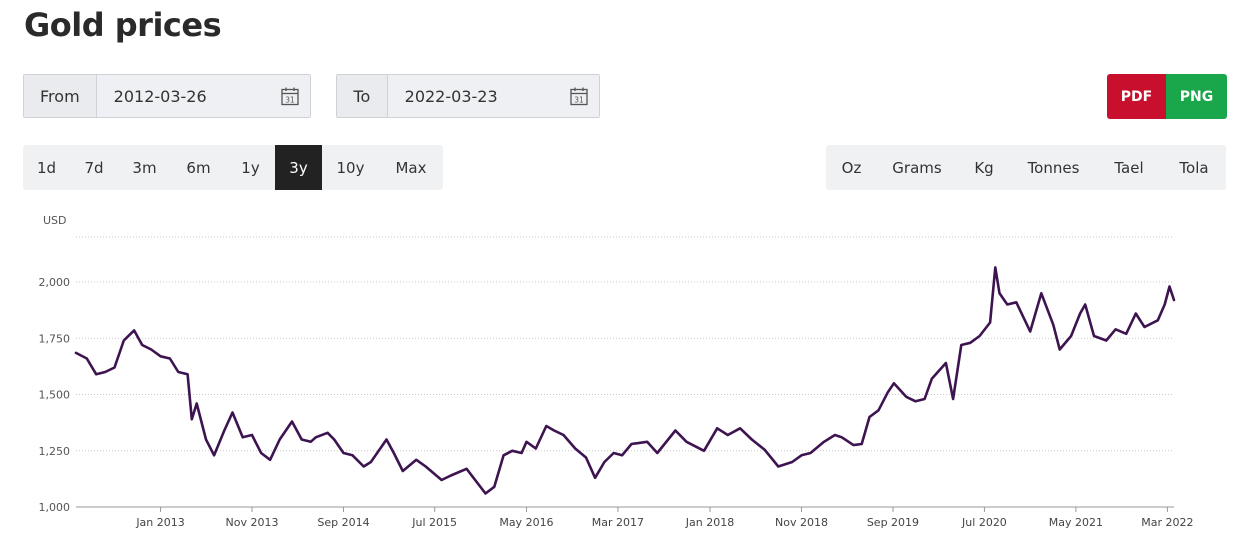 The image size is (1244, 545). I want to click on unit-tael: Tael, so click(1129, 167).